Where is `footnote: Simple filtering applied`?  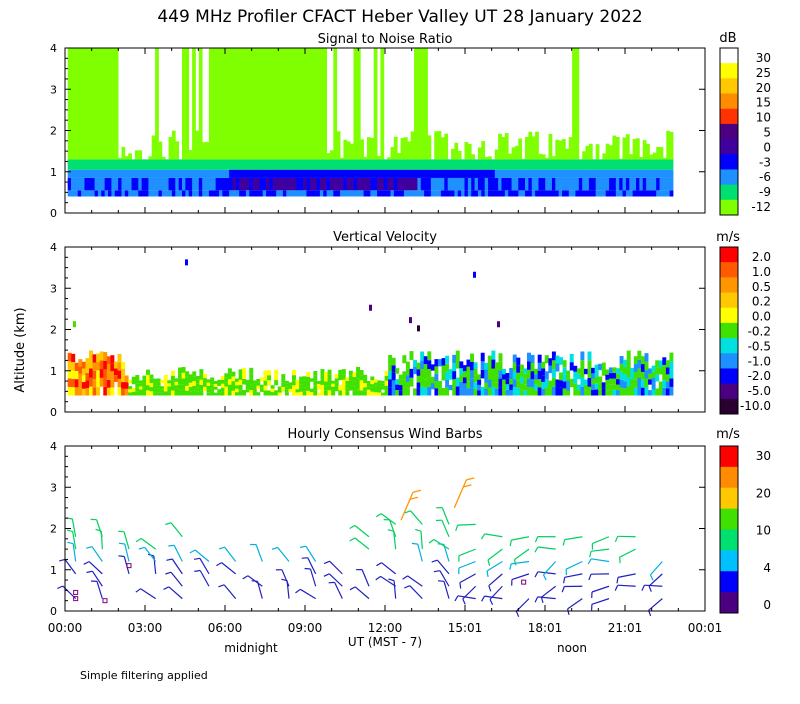 footnote: Simple filtering applied is located at coordinates (144, 675).